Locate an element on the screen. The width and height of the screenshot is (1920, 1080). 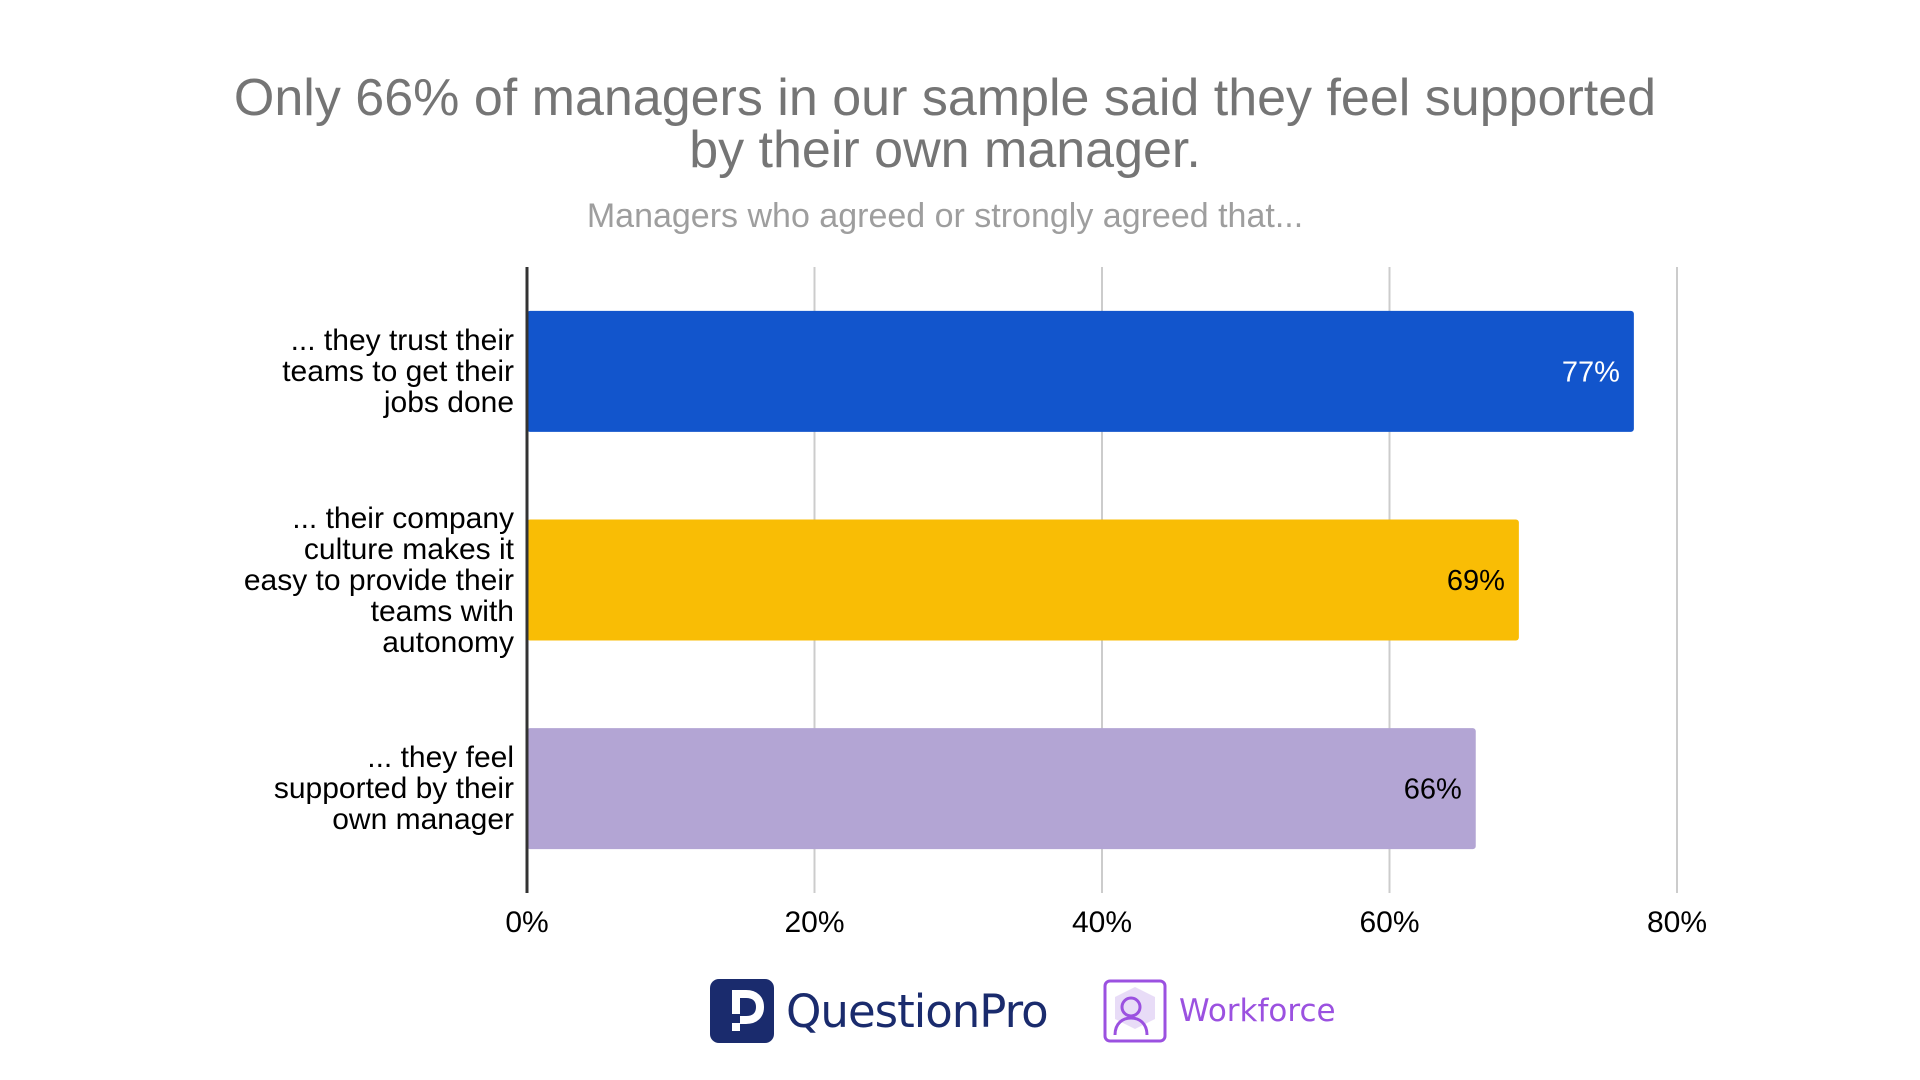
questionpro-logo: QuestionPro is located at coordinates (879, 1011).